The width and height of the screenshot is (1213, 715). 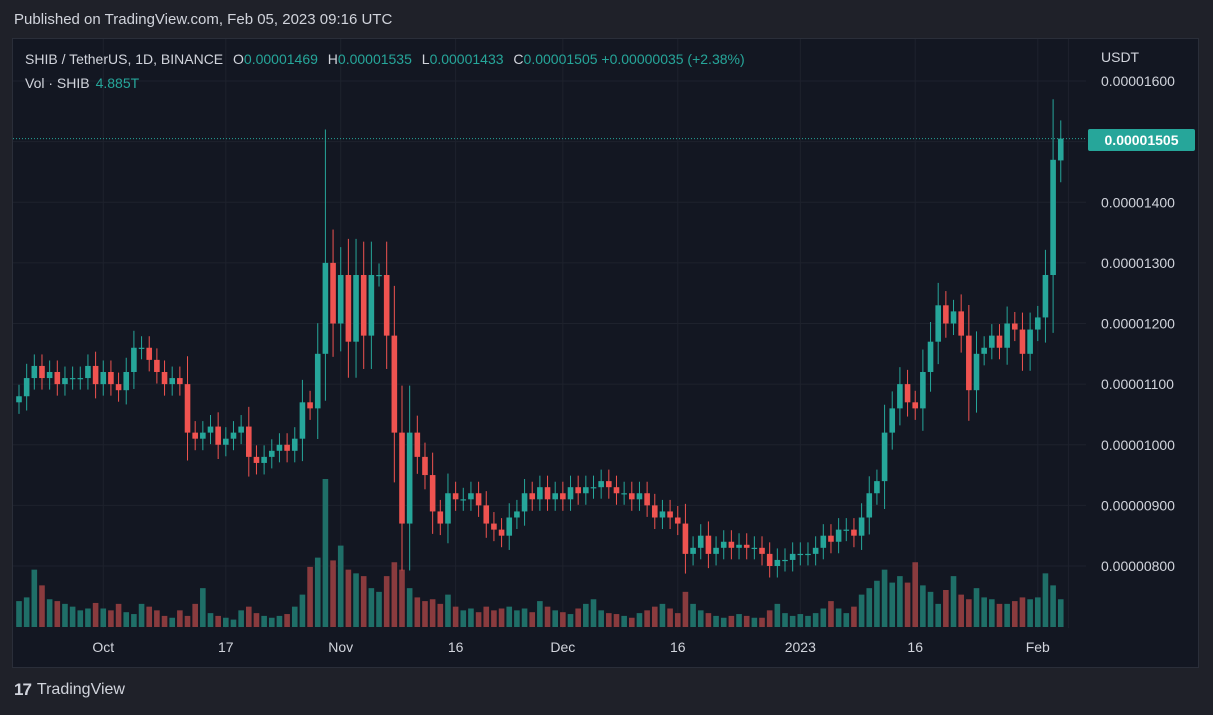 I want to click on y-tick-label: 0.00001400, so click(x=1138, y=202).